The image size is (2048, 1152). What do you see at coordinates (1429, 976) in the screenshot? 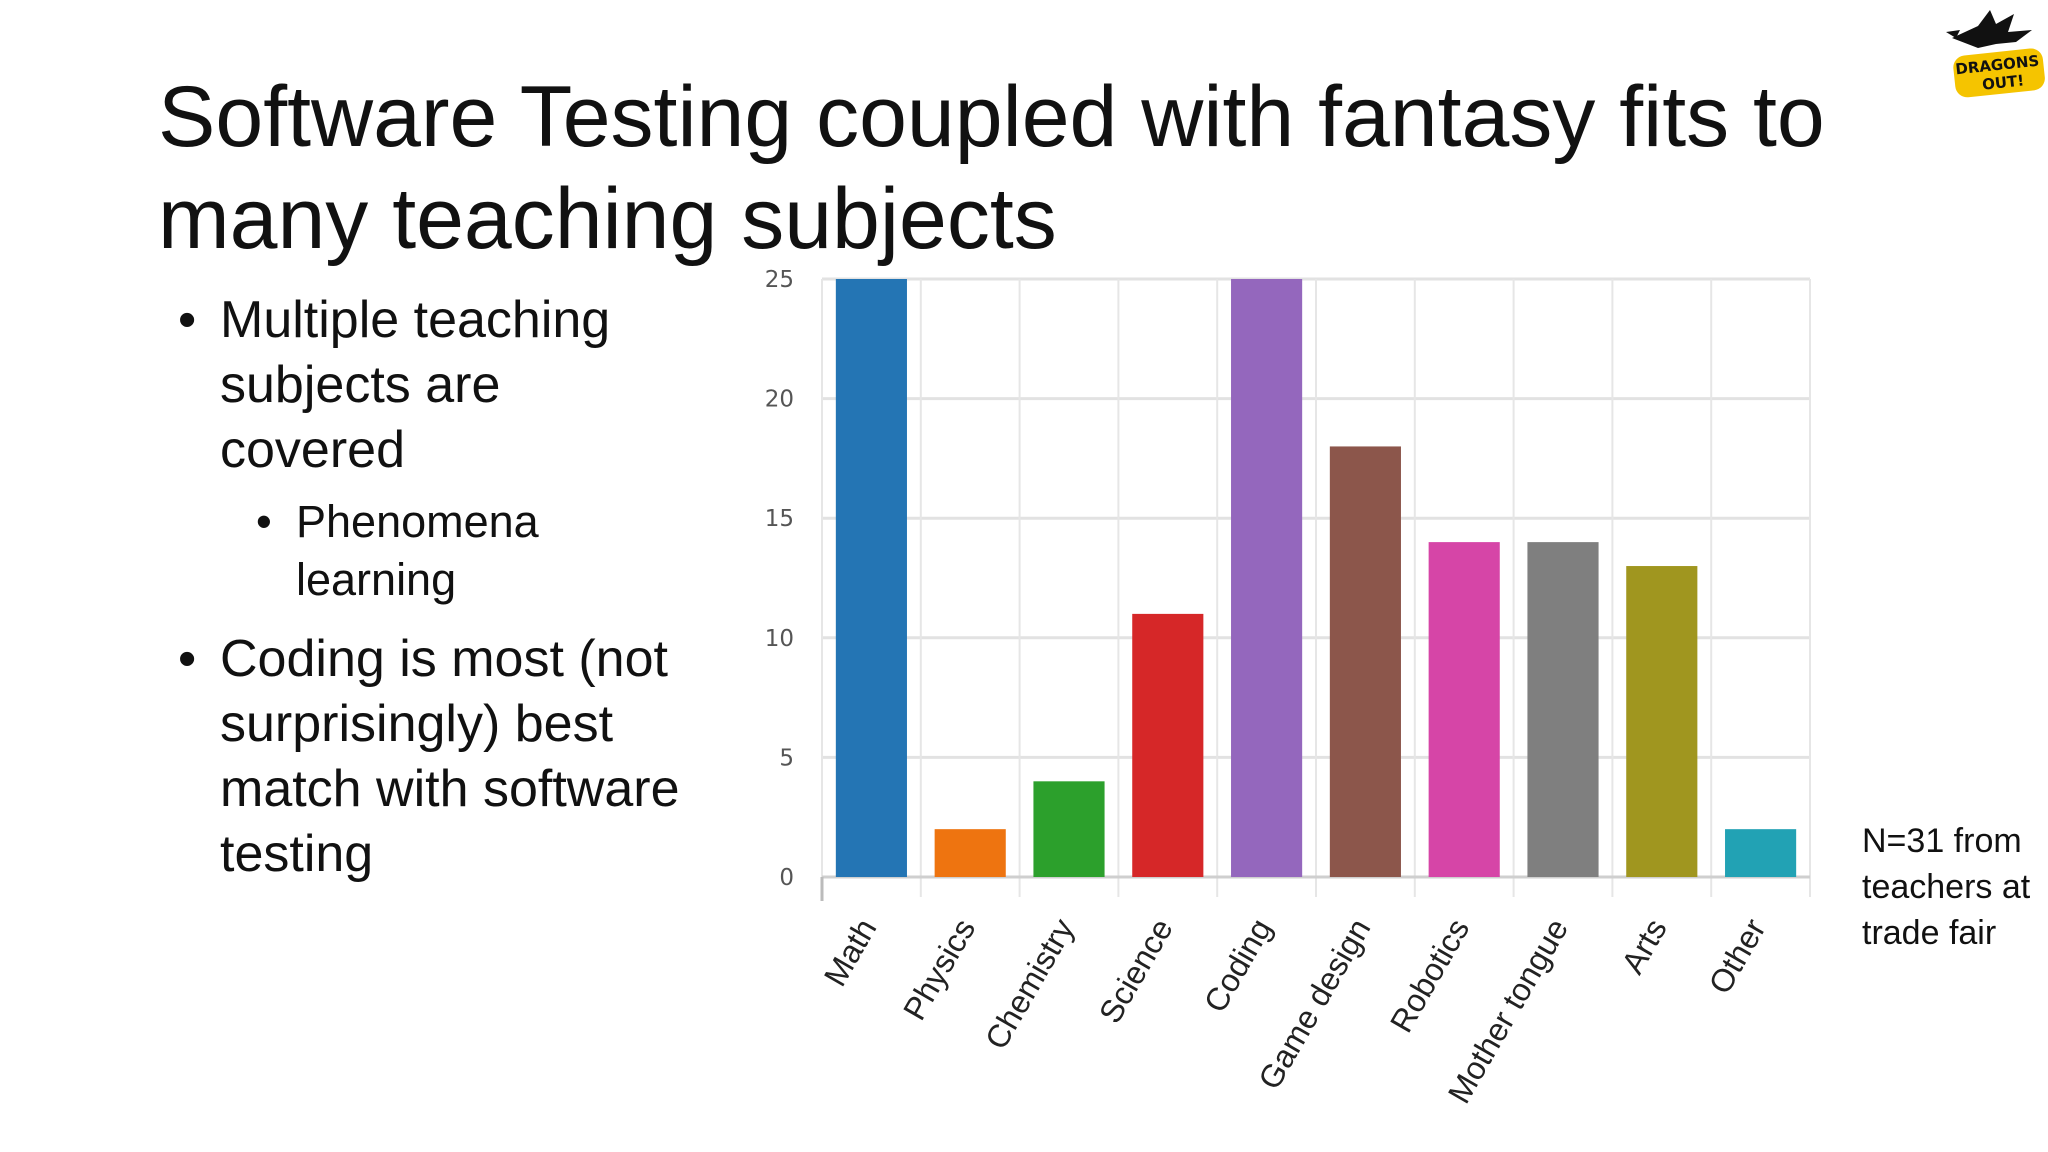
I see `x-tick-label: Robotics` at bounding box center [1429, 976].